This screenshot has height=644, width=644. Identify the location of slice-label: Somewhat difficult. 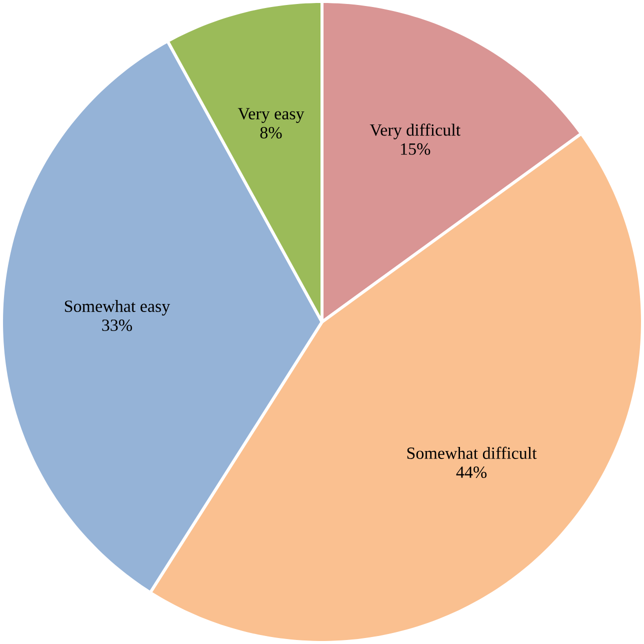
(472, 452).